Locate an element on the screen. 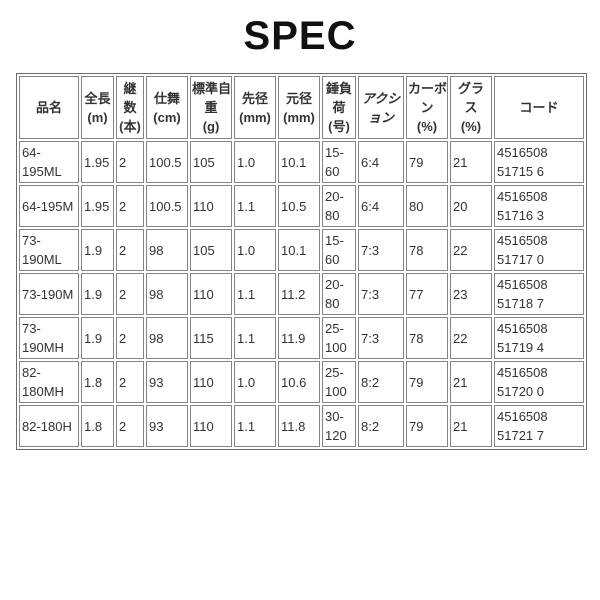  col-header-code: コード is located at coordinates (539, 107).